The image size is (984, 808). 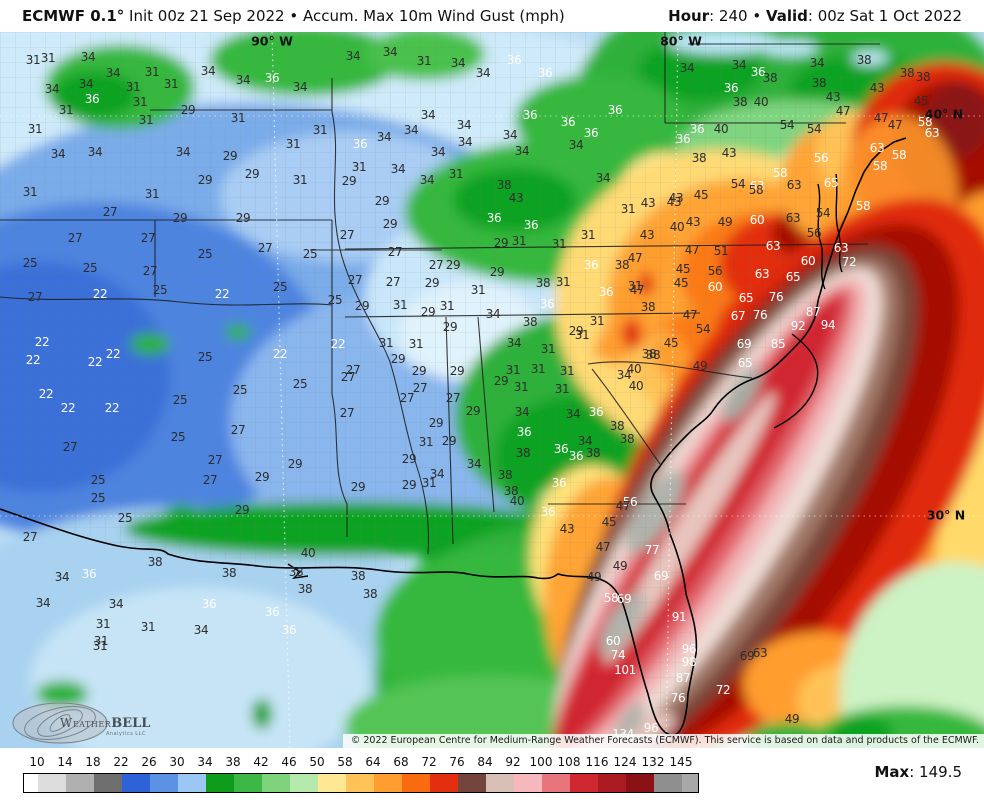 I want to click on colorbar-tick: 92, so click(x=513, y=762).